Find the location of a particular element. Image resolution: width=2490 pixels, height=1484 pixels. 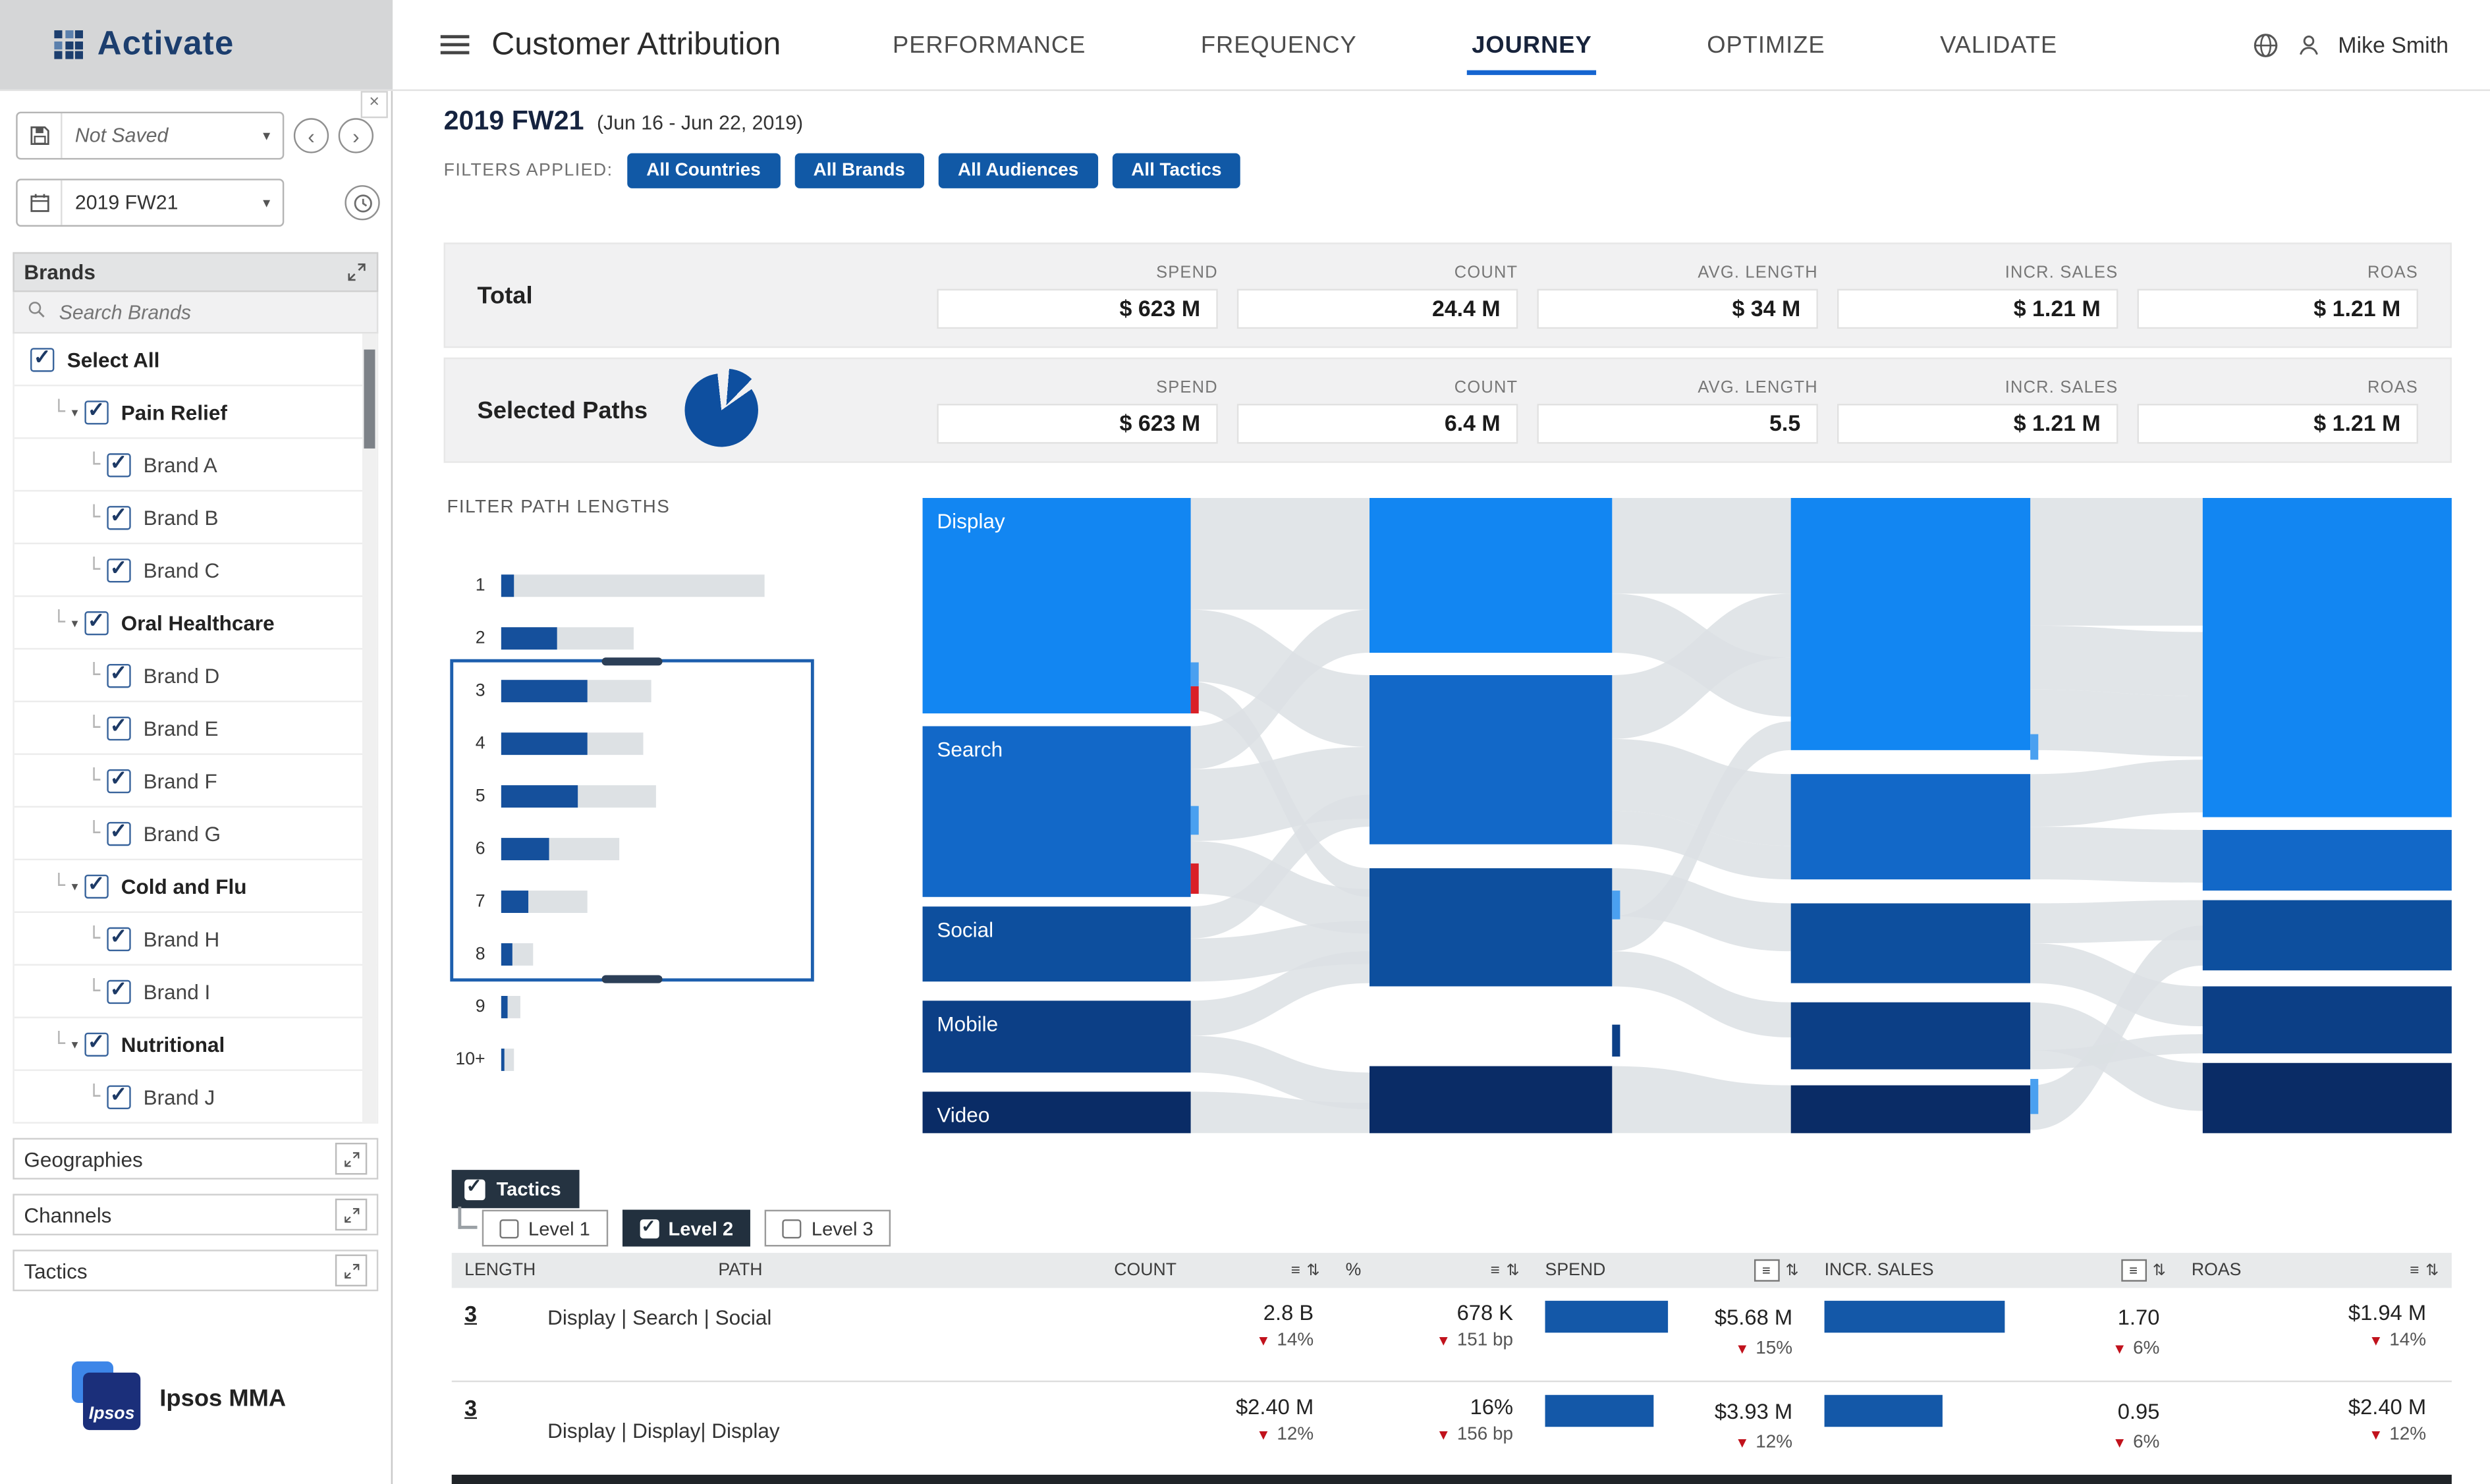

tree-item-select-all: Select All is located at coordinates (195, 360).